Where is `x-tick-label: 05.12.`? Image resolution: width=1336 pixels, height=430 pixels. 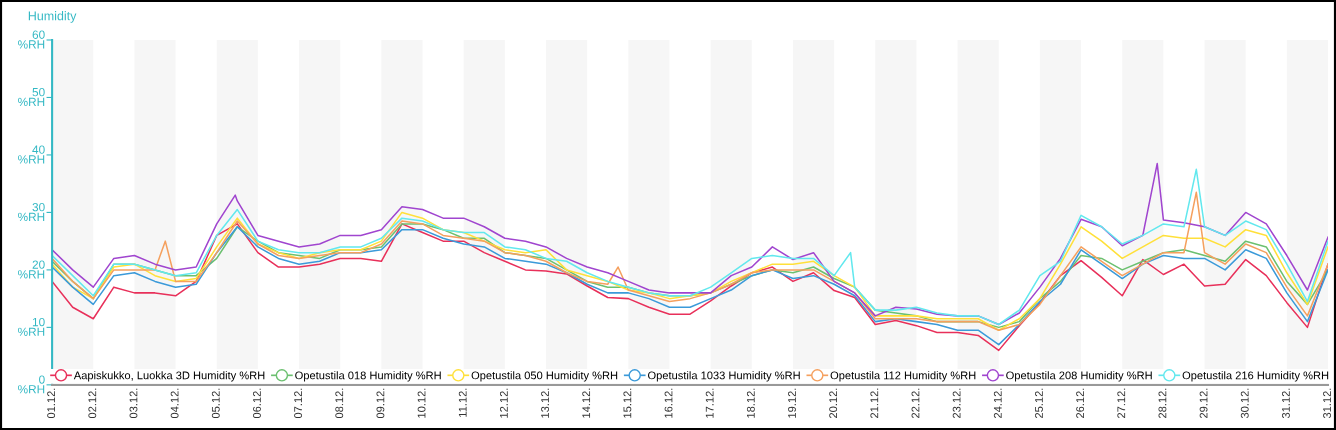
x-tick-label: 05.12. is located at coordinates (215, 403).